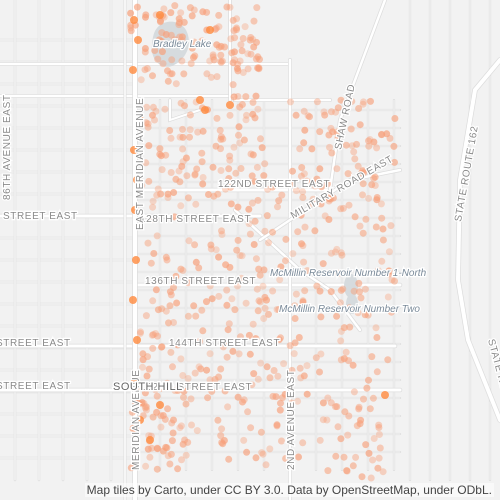 The image size is (500, 500). What do you see at coordinates (140, 164) in the screenshot?
I see `meridian-label: EAST MERIDIAN AVENUE` at bounding box center [140, 164].